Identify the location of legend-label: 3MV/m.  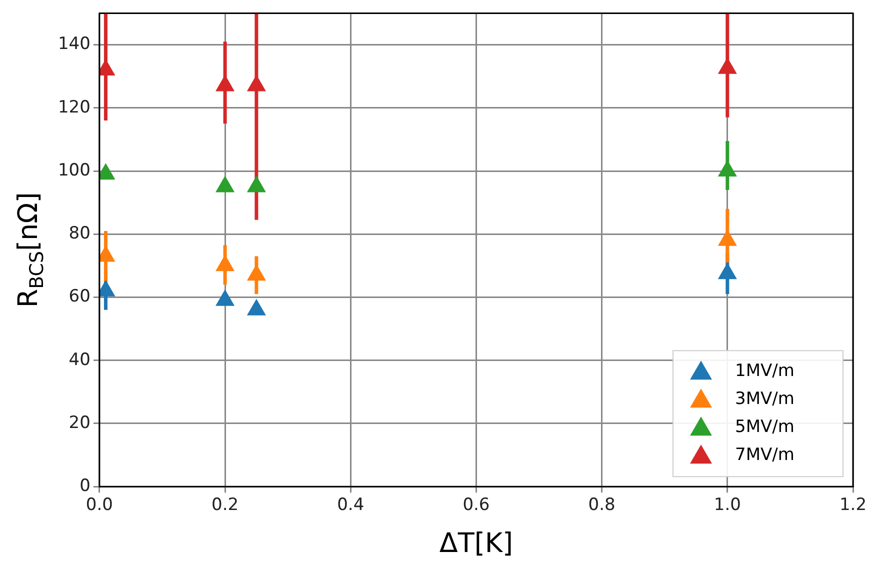
(764, 399).